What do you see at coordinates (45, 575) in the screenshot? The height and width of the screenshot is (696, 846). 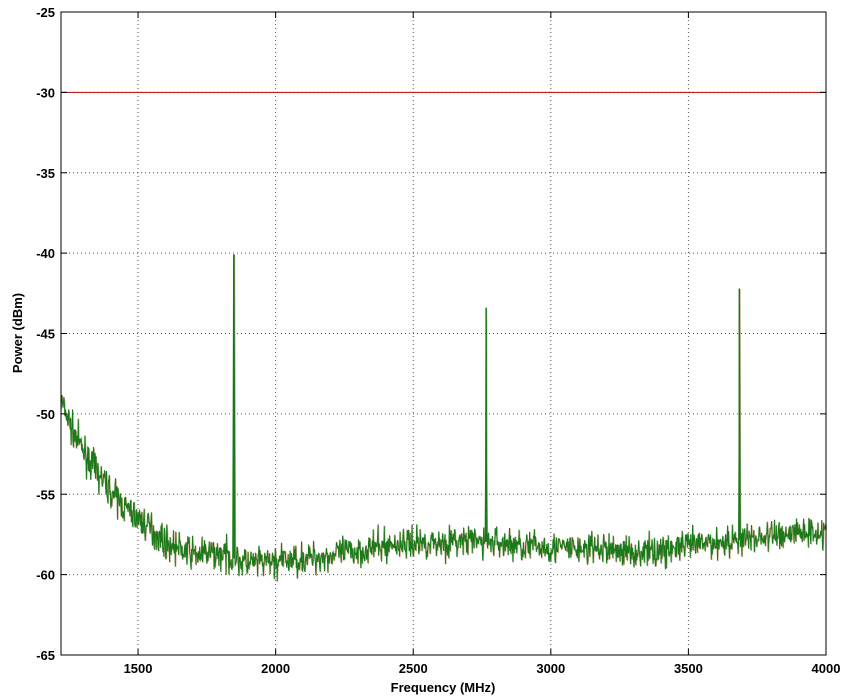 I see `y-tick-label: -60` at bounding box center [45, 575].